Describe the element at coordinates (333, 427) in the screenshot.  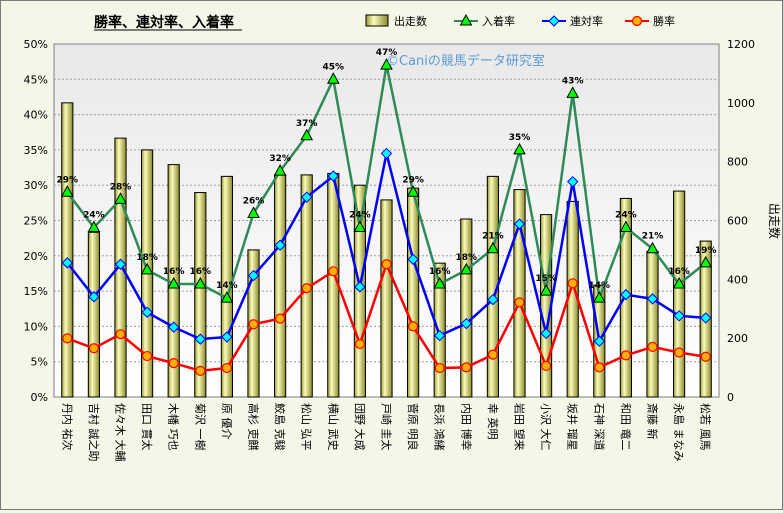
I see `x-tick-label: 横山 武史` at that location.